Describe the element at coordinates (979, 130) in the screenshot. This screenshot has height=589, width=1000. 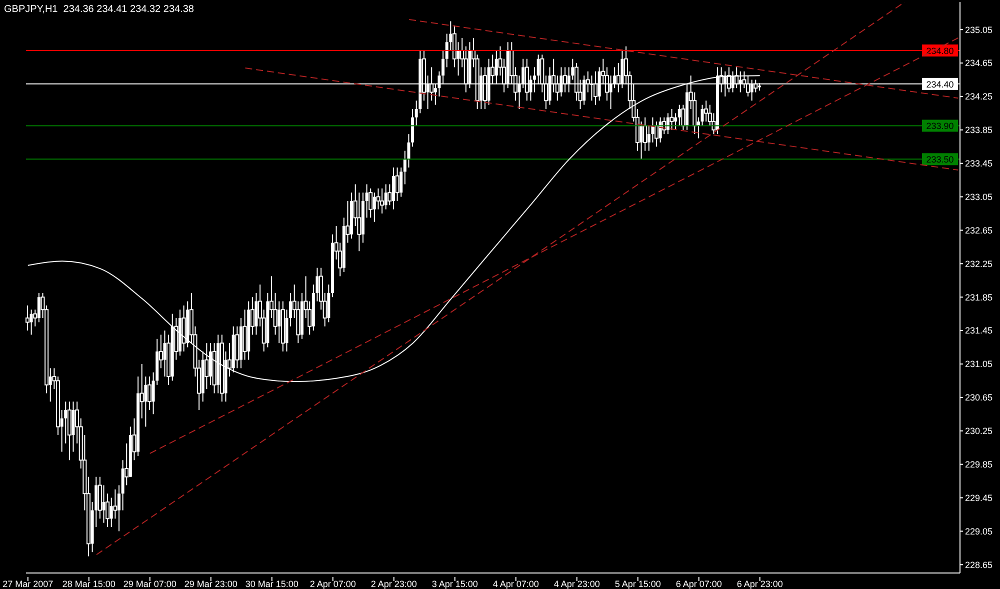
I see `y-tick-label: 233.85` at that location.